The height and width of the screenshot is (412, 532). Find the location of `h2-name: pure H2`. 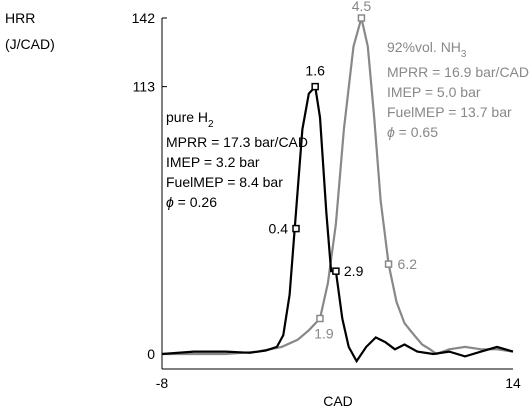

h2-name: pure H2 is located at coordinates (190, 119).